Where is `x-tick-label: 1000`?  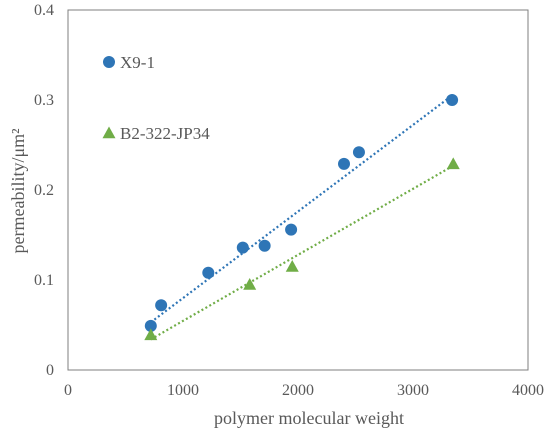 x-tick-label: 1000 is located at coordinates (183, 390).